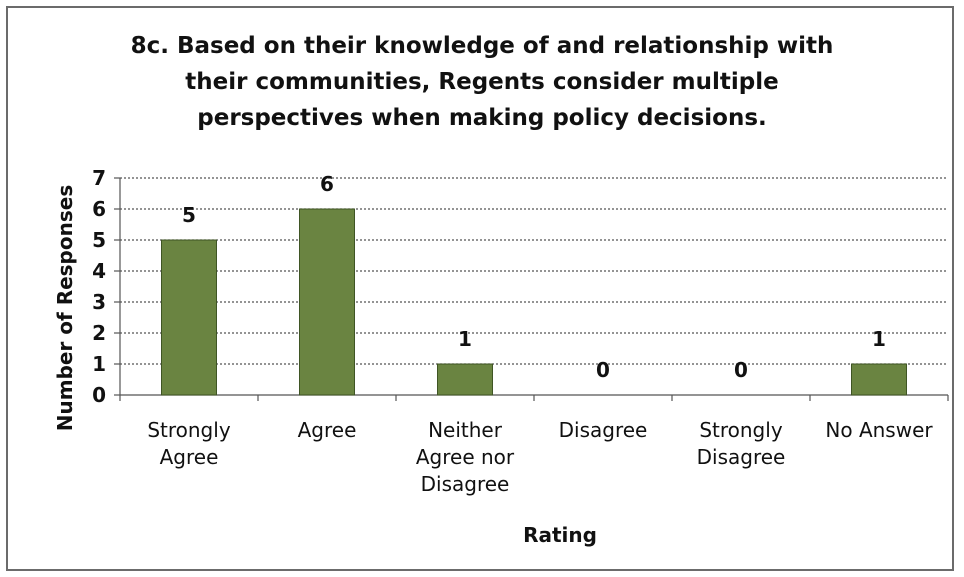 This screenshot has height=577, width=964. Describe the element at coordinates (189, 215) in the screenshot. I see `data-label: 5` at that location.